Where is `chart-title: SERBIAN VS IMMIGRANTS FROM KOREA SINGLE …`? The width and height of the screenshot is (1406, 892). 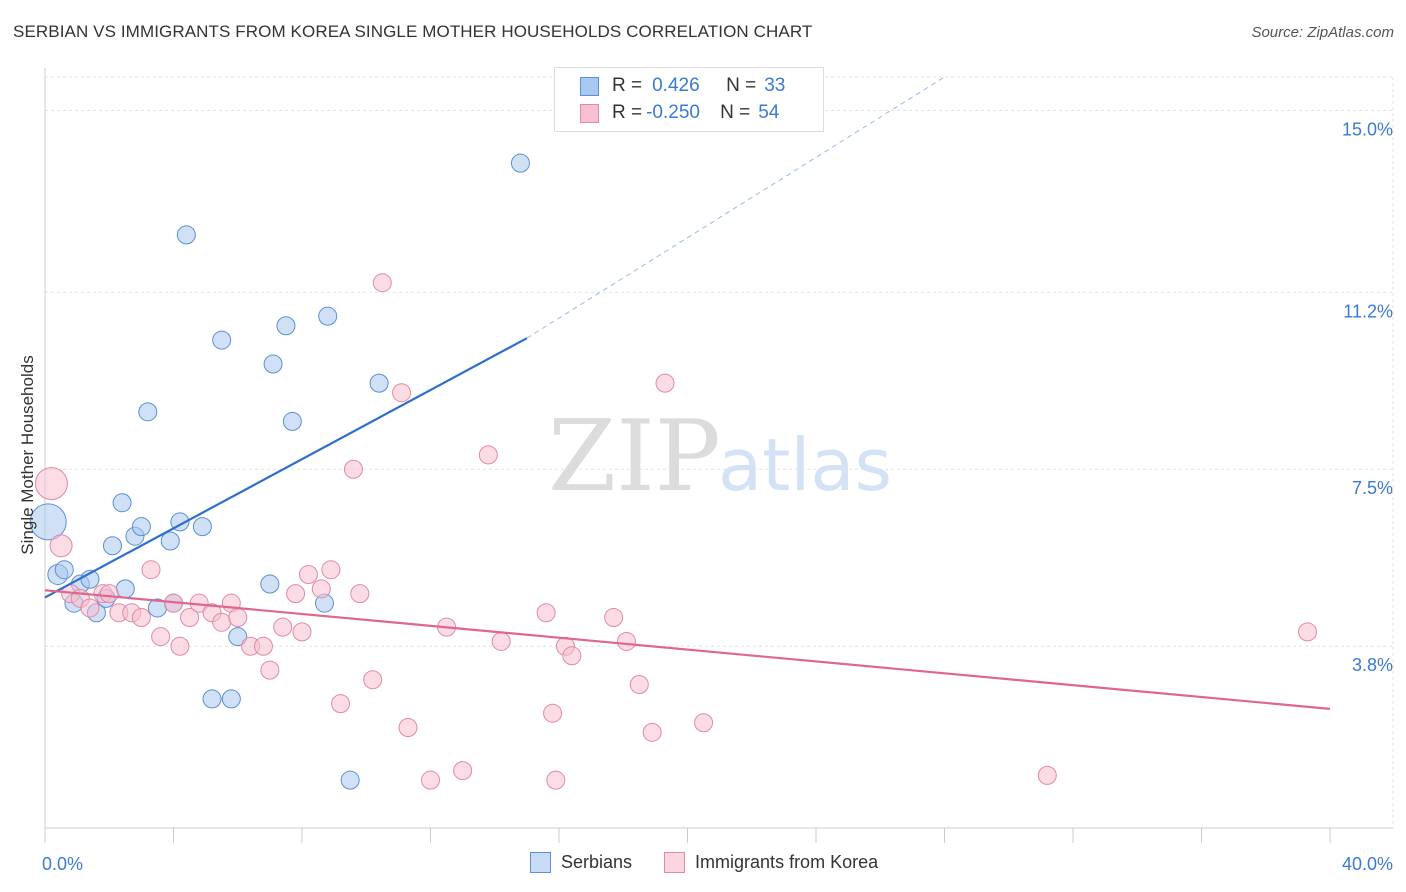
chart-title: SERBIAN VS IMMIGRANTS FROM KOREA SINGLE … is located at coordinates (413, 31).